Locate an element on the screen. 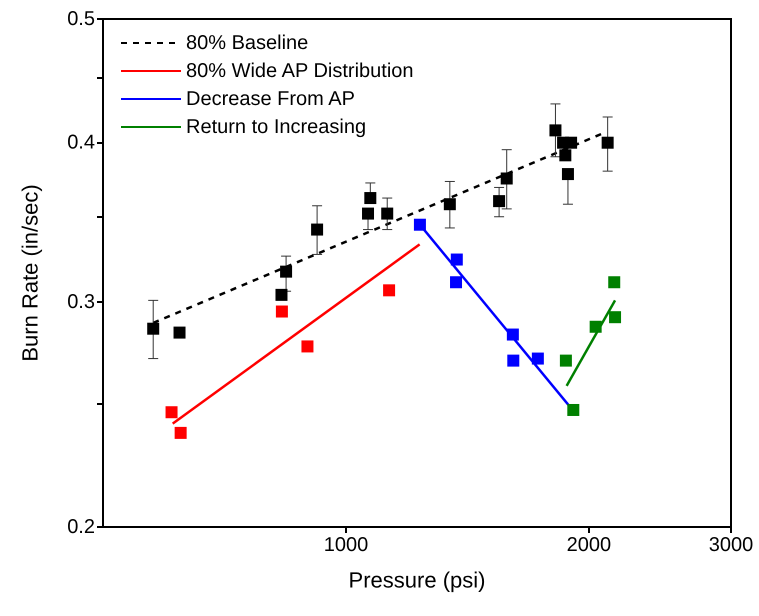 The height and width of the screenshot is (616, 759). legend-label: 80% Baseline is located at coordinates (247, 43).